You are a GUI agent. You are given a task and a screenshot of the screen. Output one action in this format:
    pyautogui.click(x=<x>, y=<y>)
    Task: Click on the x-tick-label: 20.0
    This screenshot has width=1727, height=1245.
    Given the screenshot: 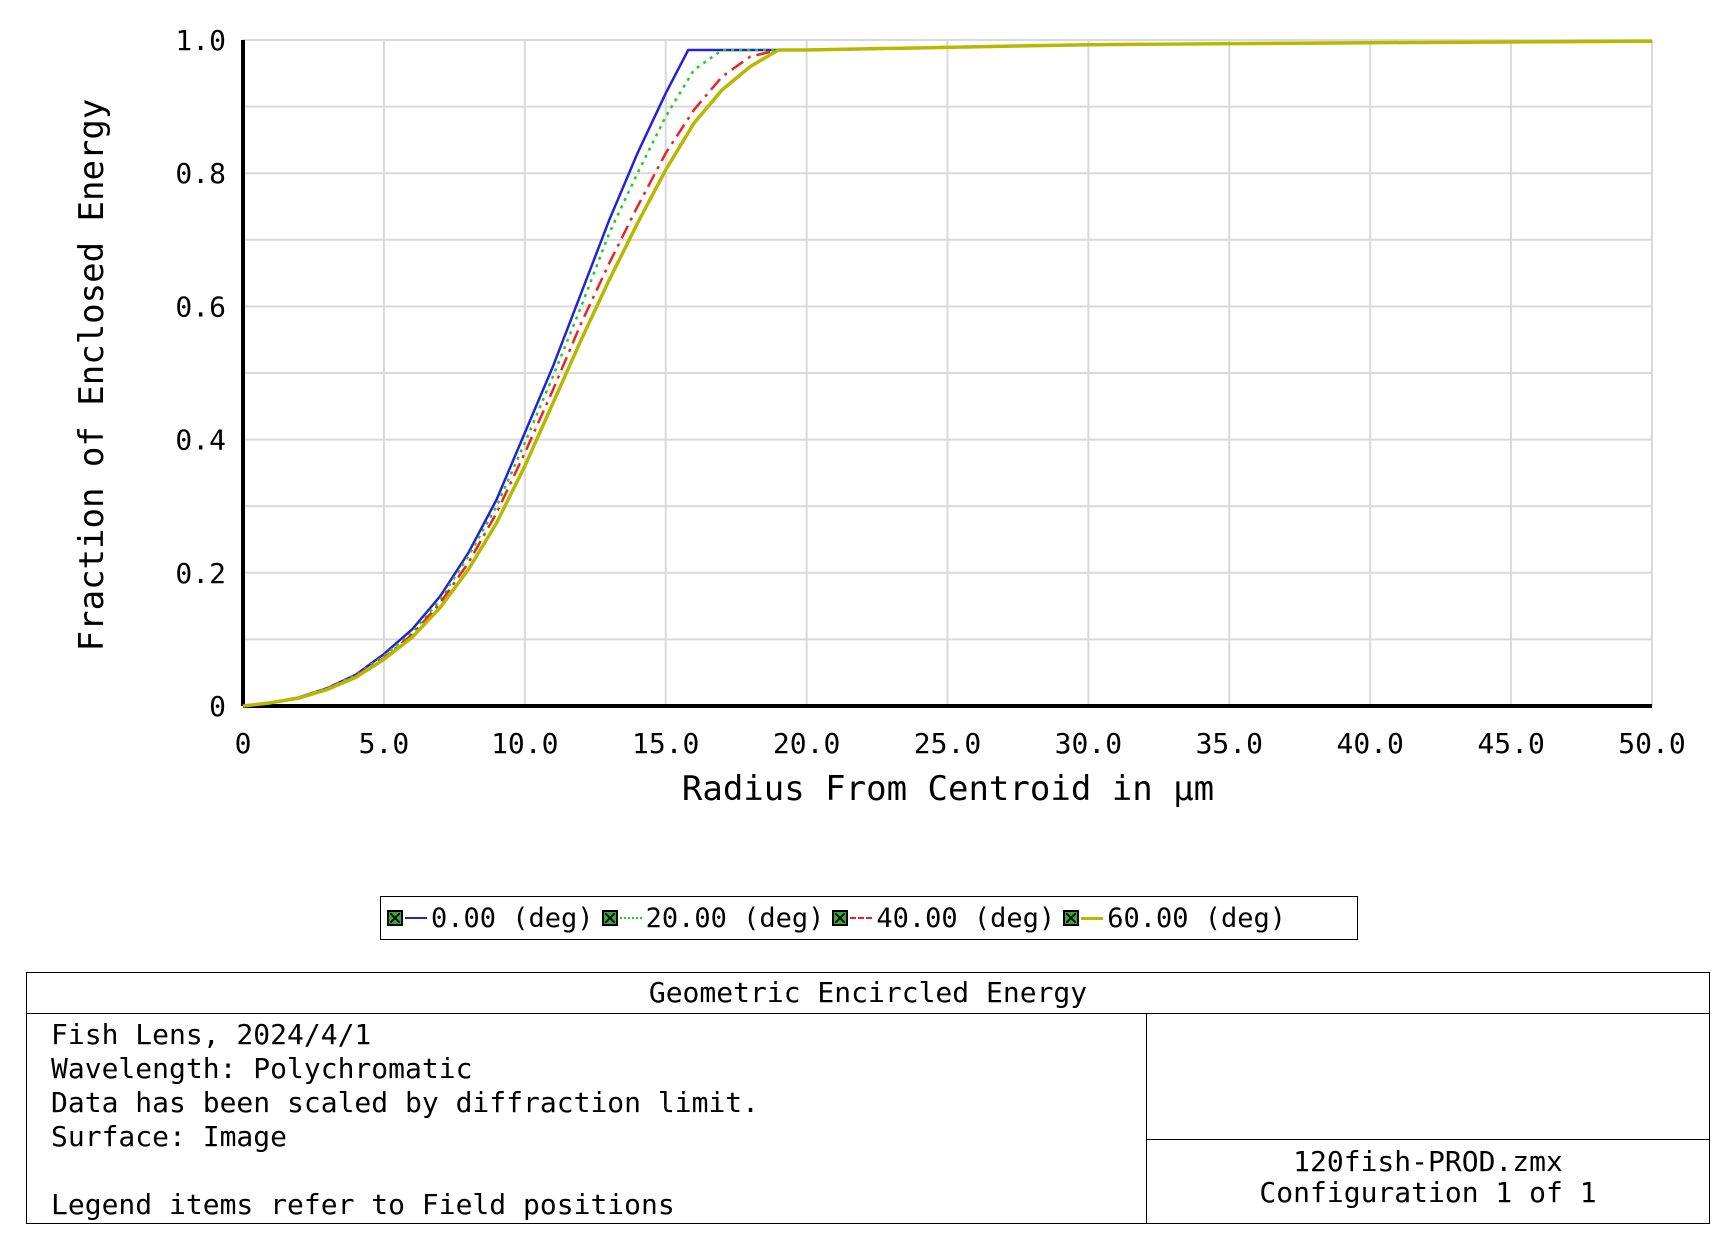 What is the action you would take?
    pyautogui.click(x=806, y=743)
    